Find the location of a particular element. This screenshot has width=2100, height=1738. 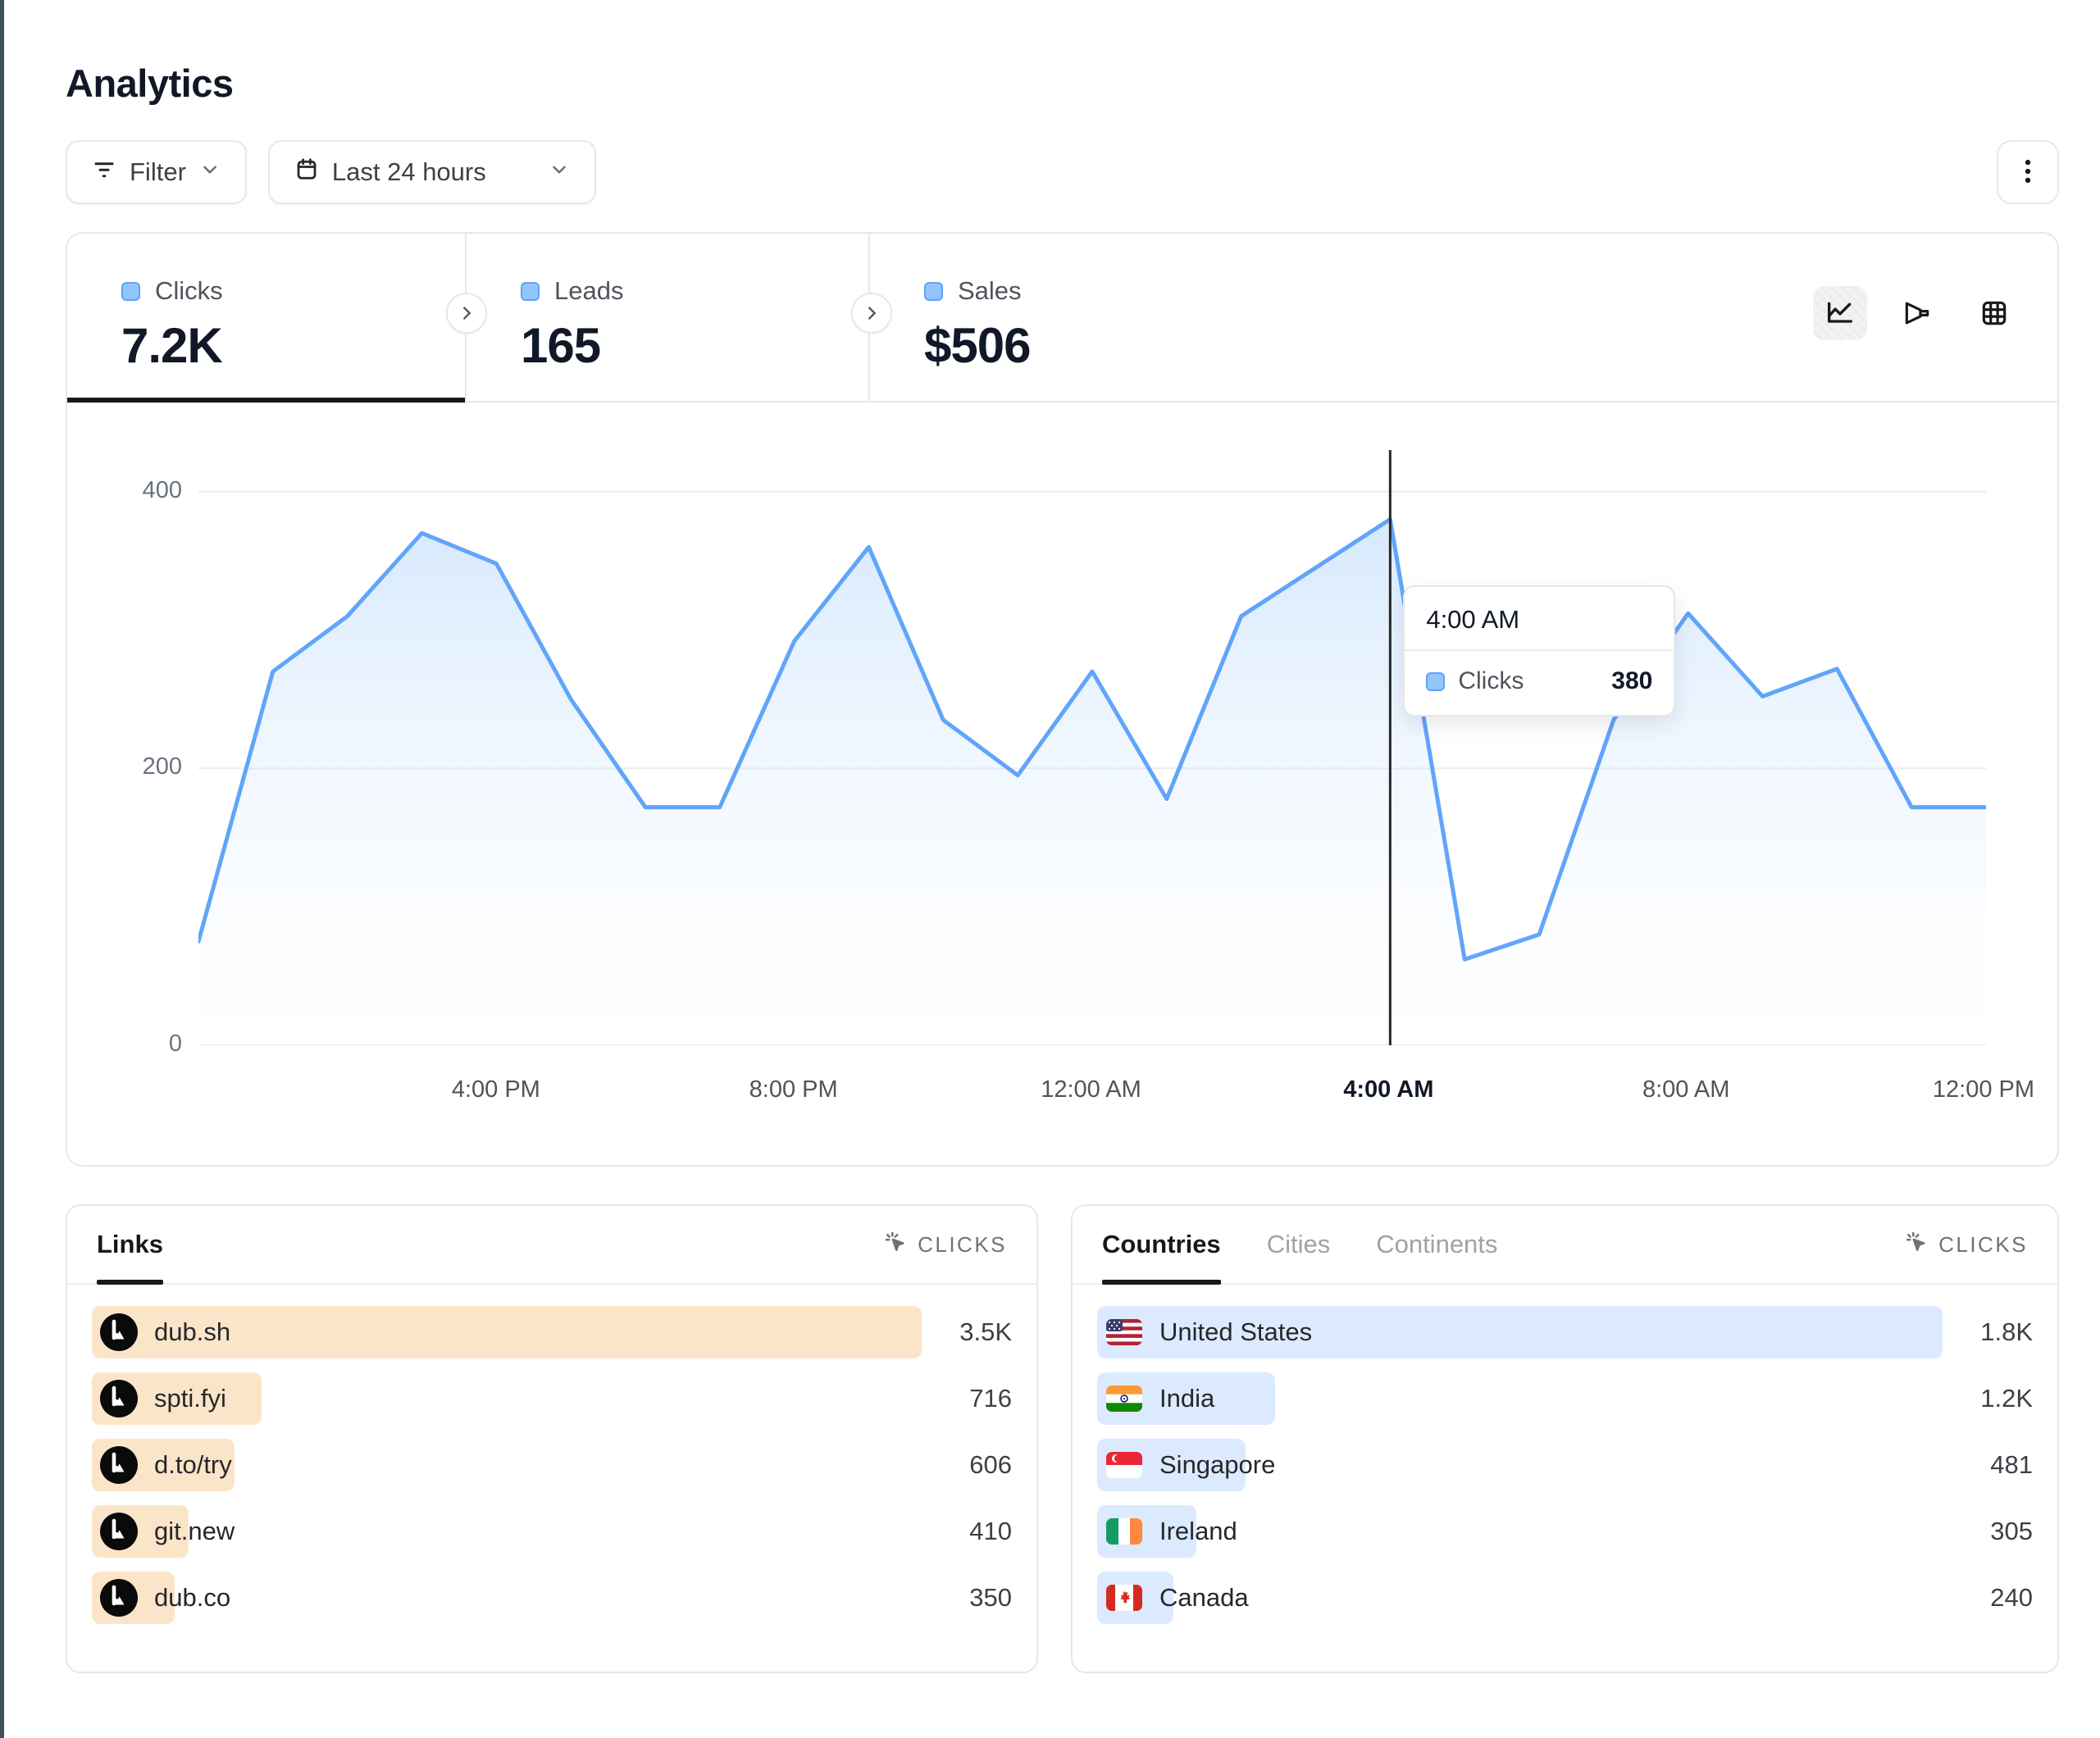

links-metric-header: CLICKS is located at coordinates (945, 1244).